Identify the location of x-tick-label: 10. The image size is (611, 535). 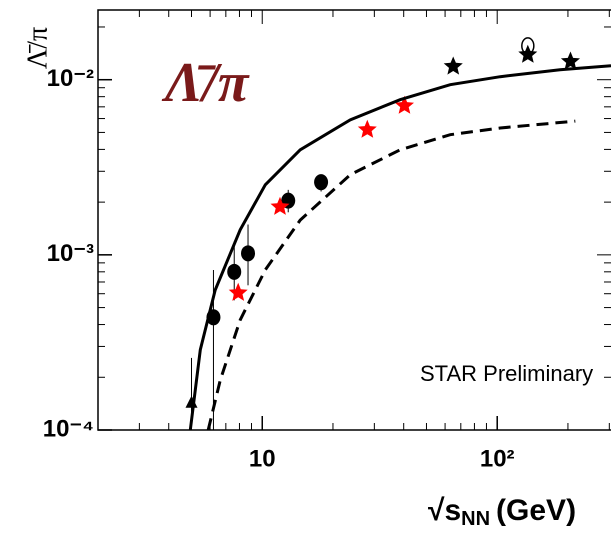
(262, 458).